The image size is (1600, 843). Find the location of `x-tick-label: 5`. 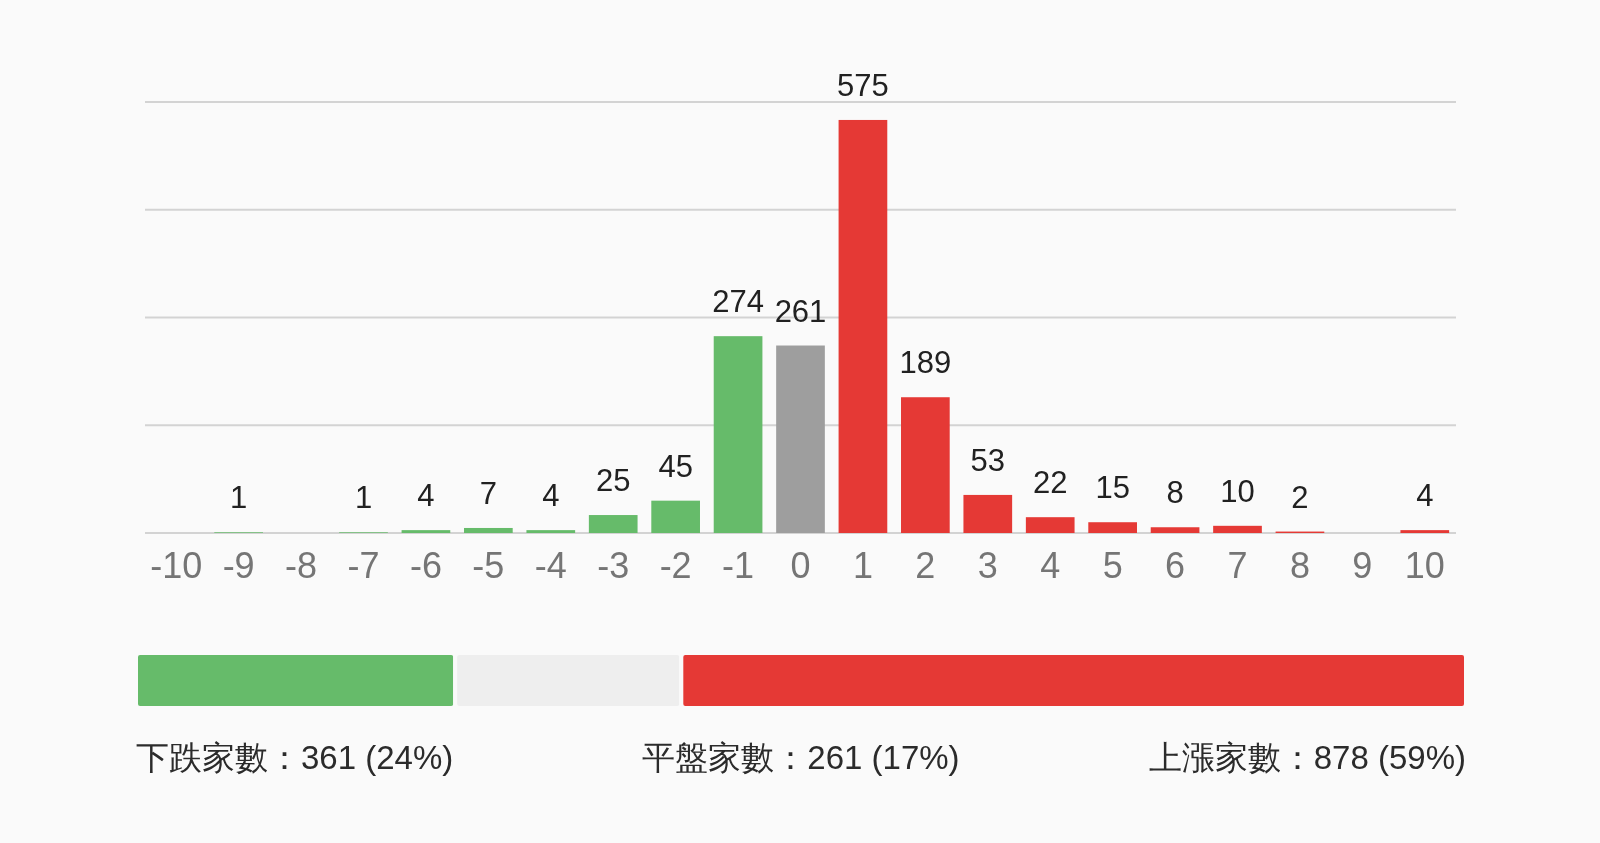

x-tick-label: 5 is located at coordinates (1112, 565).